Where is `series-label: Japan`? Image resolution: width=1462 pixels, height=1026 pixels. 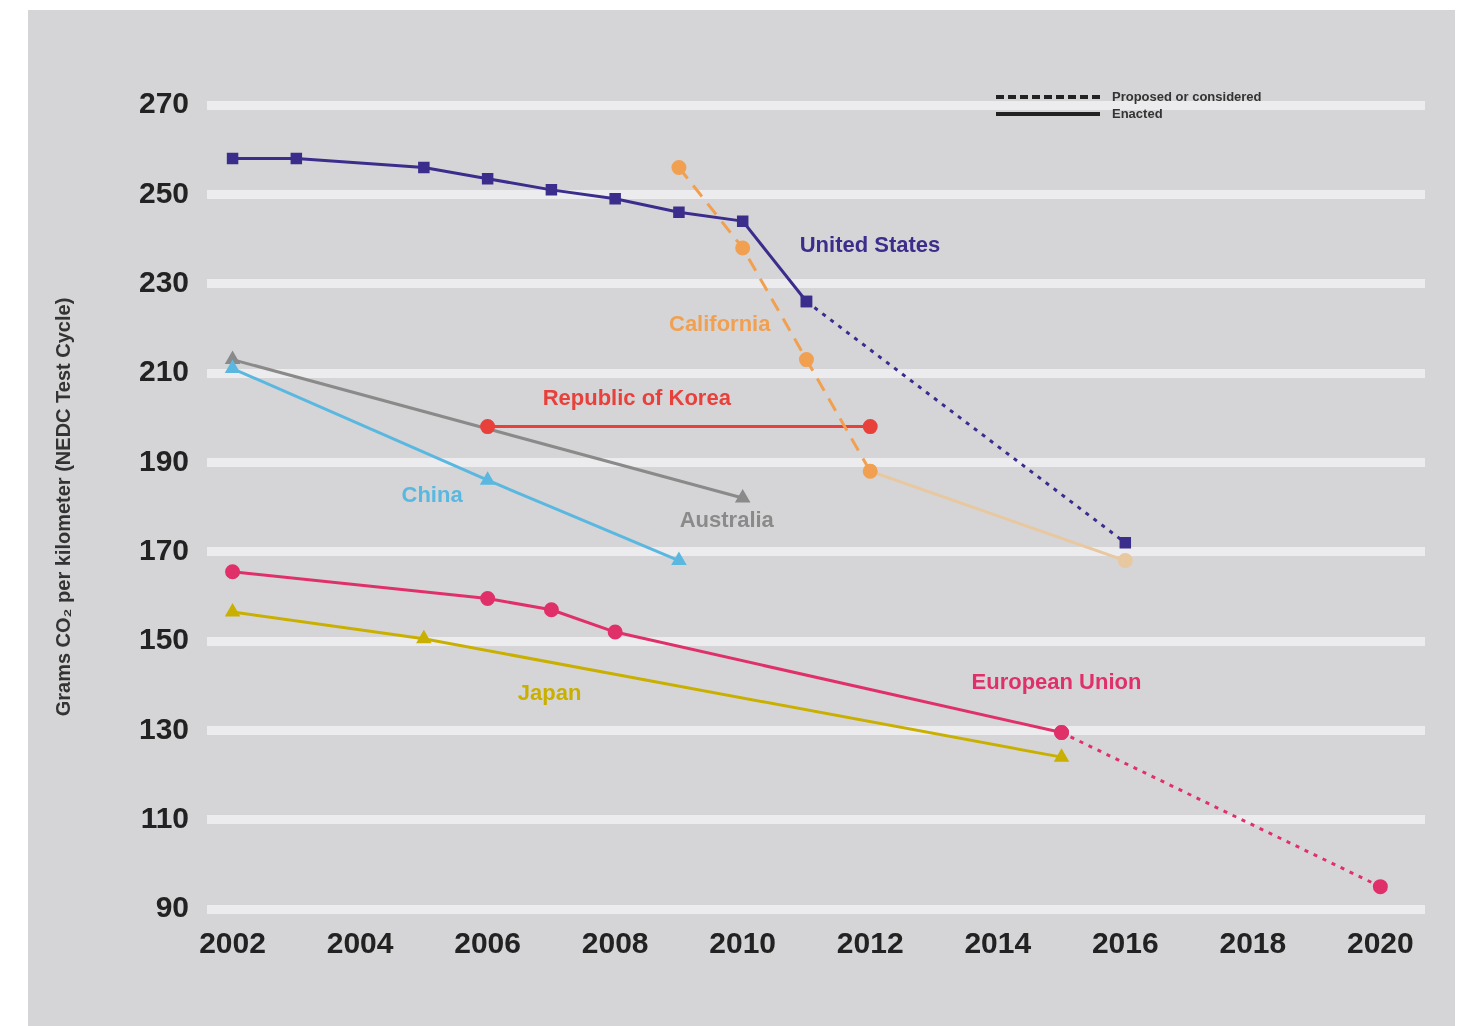
series-label: Japan is located at coordinates (549, 692).